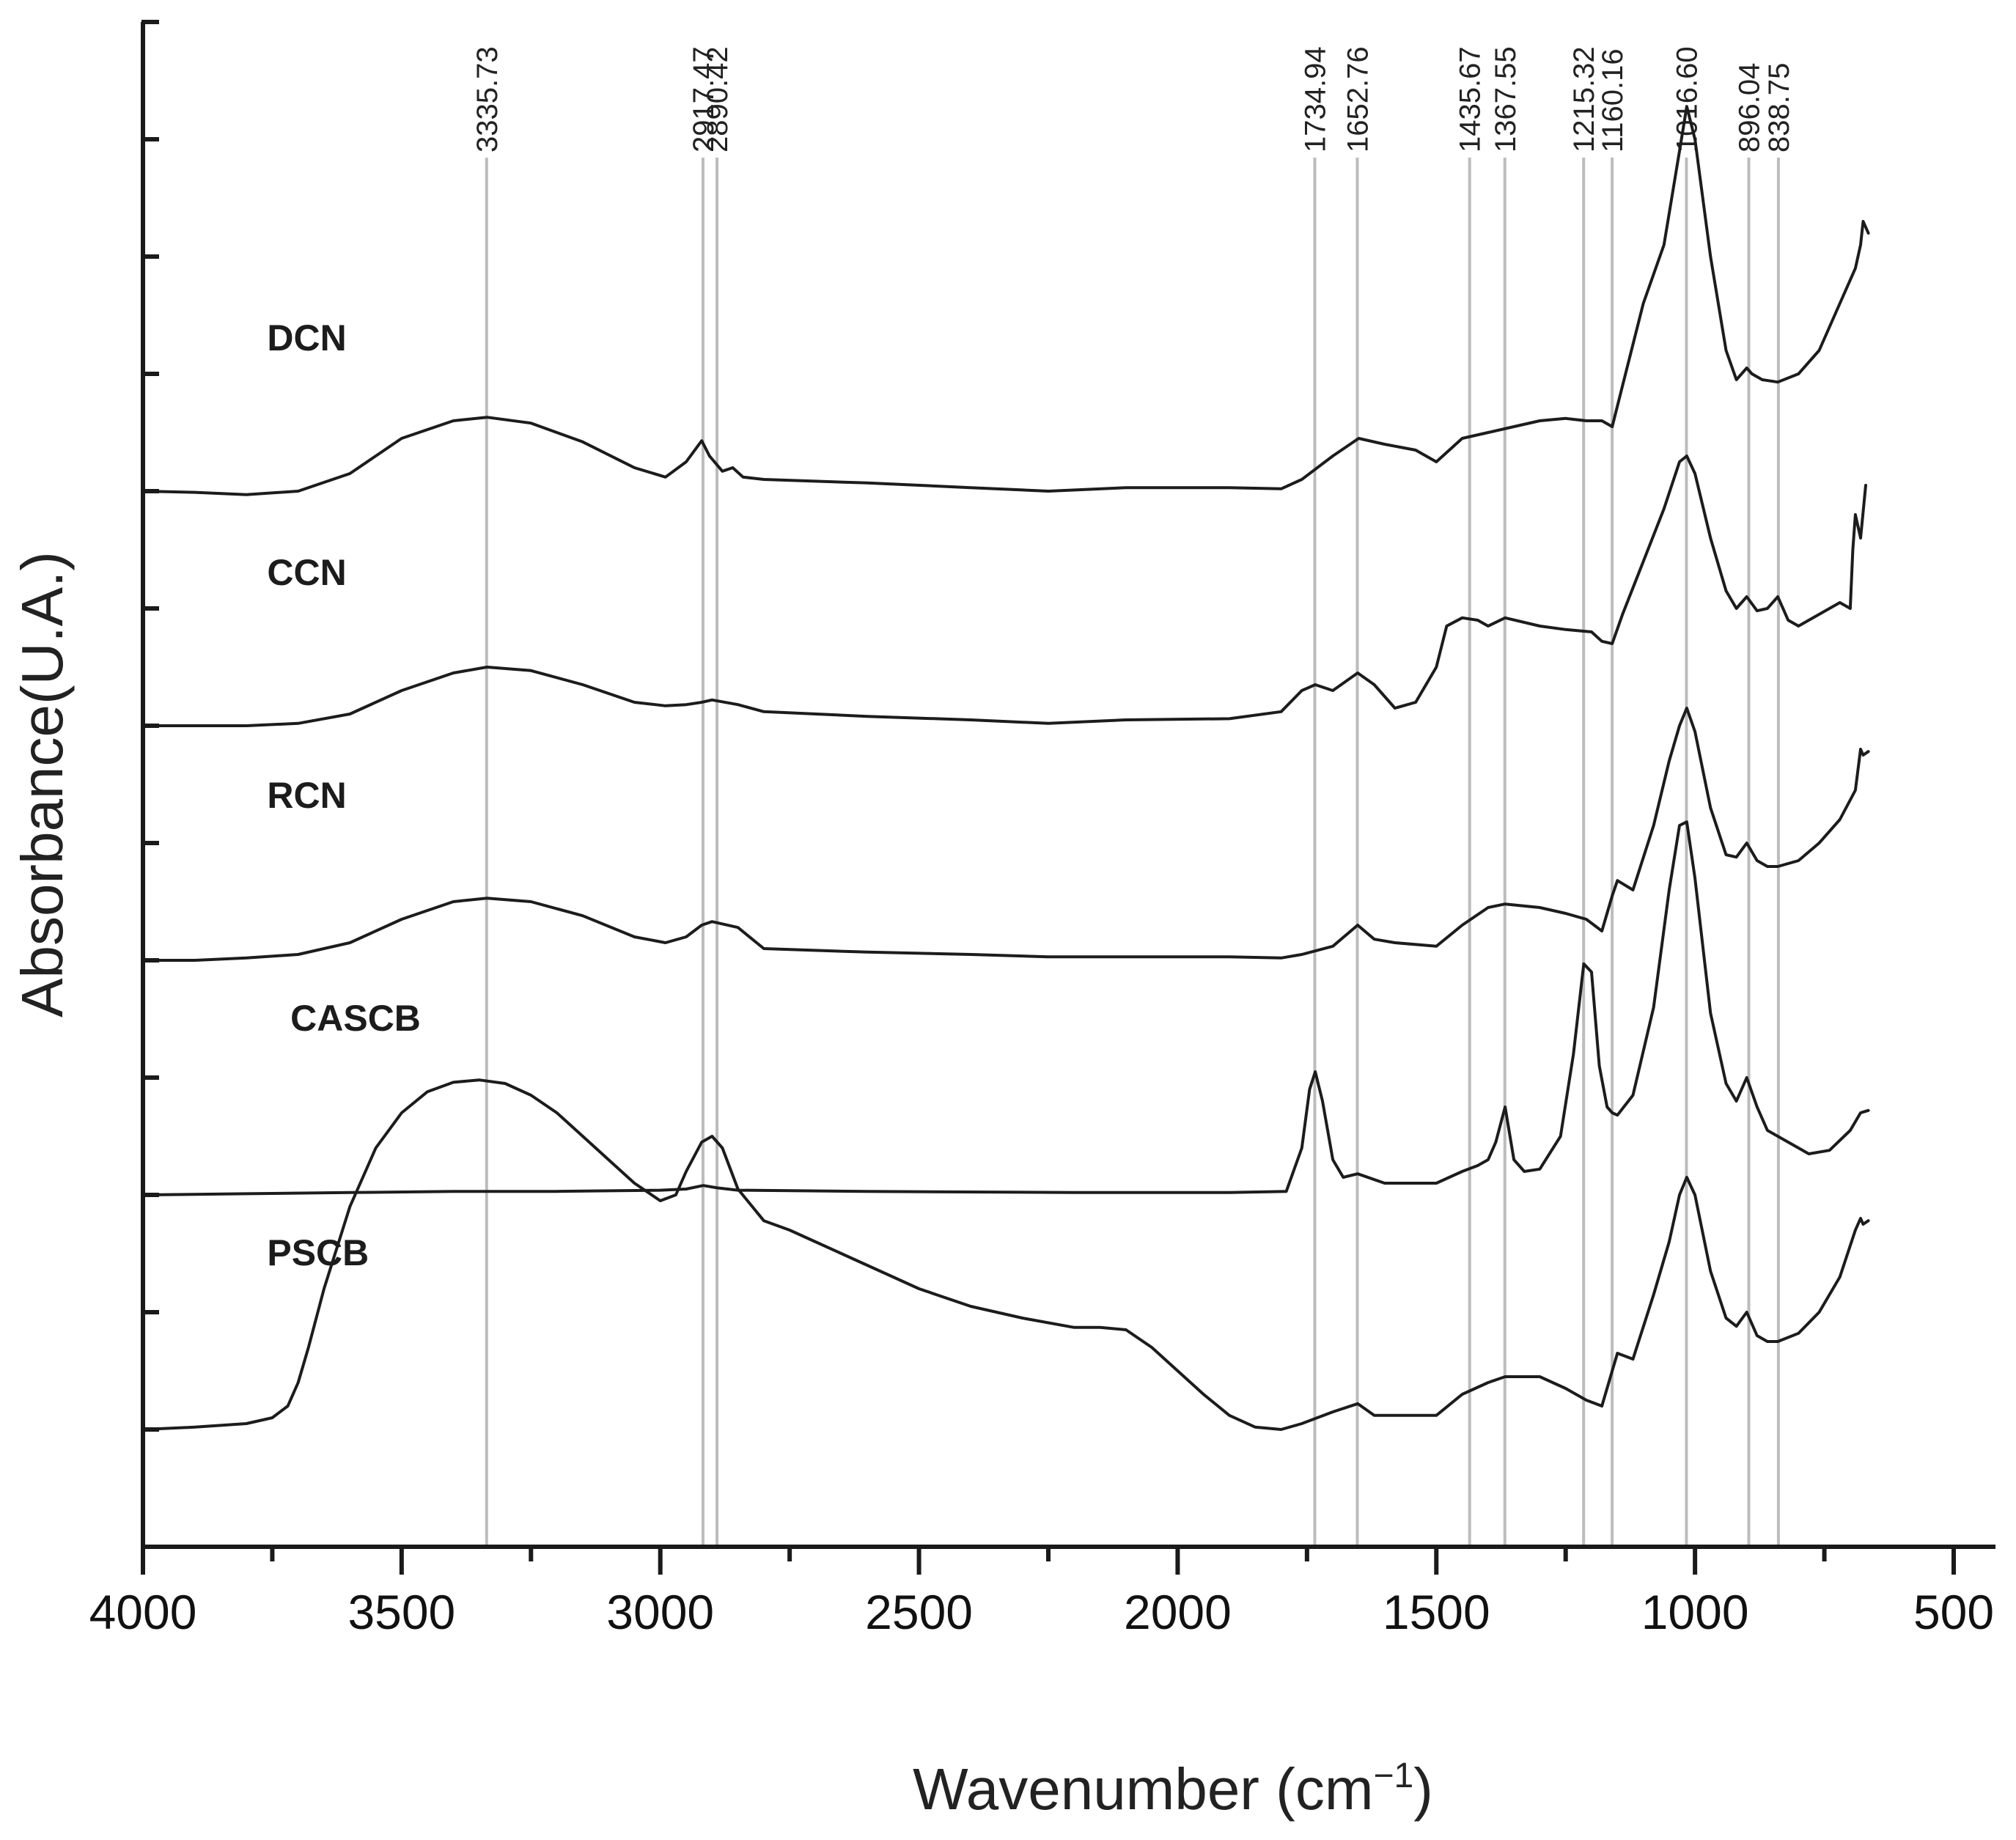 The image size is (2016, 1840). What do you see at coordinates (1315, 99) in the screenshot?
I see `peak-label-1734.94: 1734.94` at bounding box center [1315, 99].